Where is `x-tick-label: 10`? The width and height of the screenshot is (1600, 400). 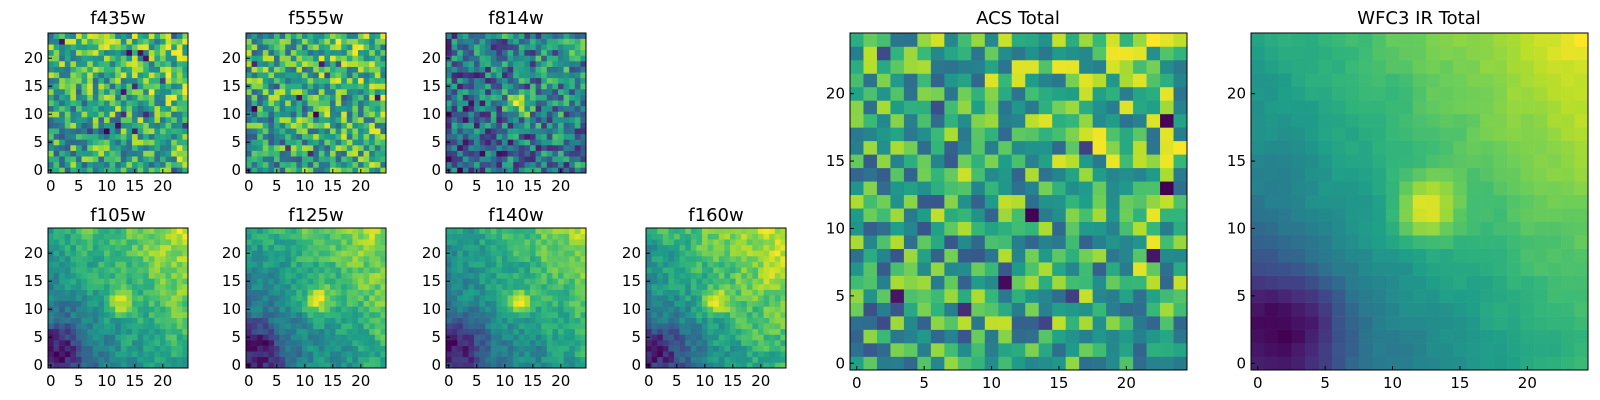
x-tick-label: 10 is located at coordinates (304, 381).